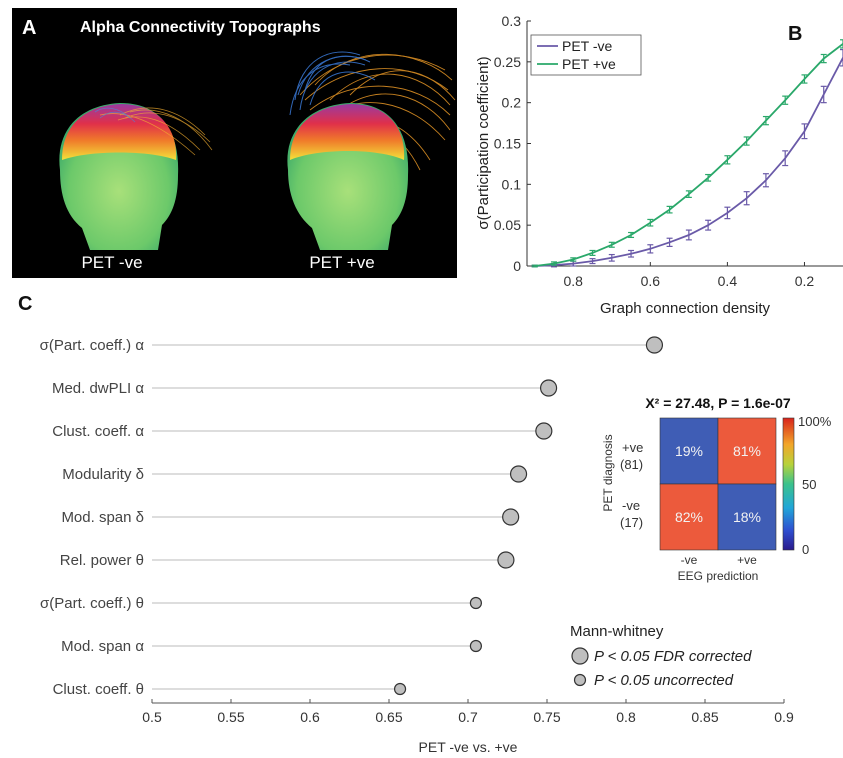 This screenshot has height=758, width=843. What do you see at coordinates (580, 680) in the screenshot?
I see `legend-marker-small` at bounding box center [580, 680].